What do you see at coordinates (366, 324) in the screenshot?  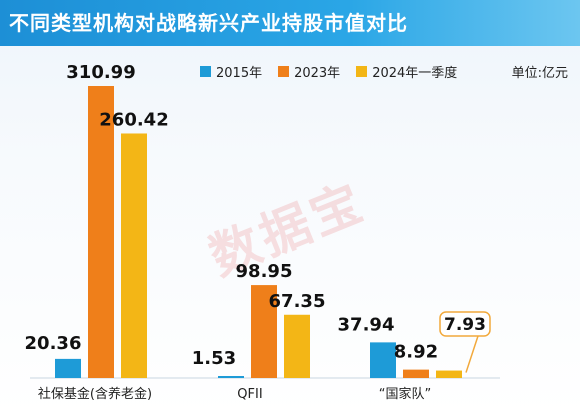 I see `value-label-2-0: 37.94` at bounding box center [366, 324].